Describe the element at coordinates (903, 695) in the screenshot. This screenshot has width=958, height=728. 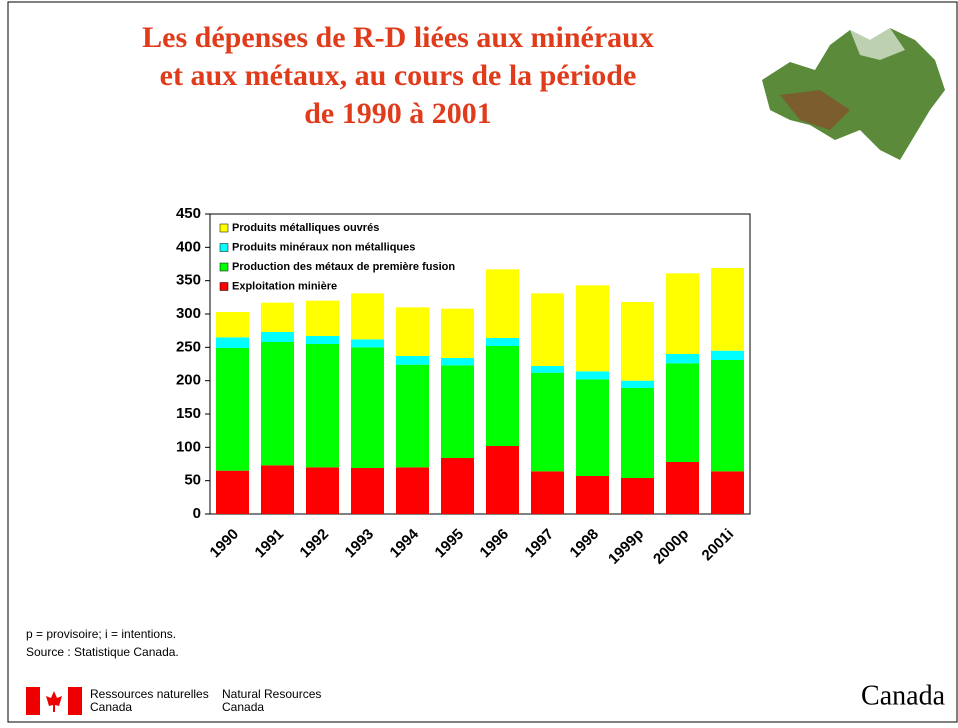
I see `wordmark: Canada` at that location.